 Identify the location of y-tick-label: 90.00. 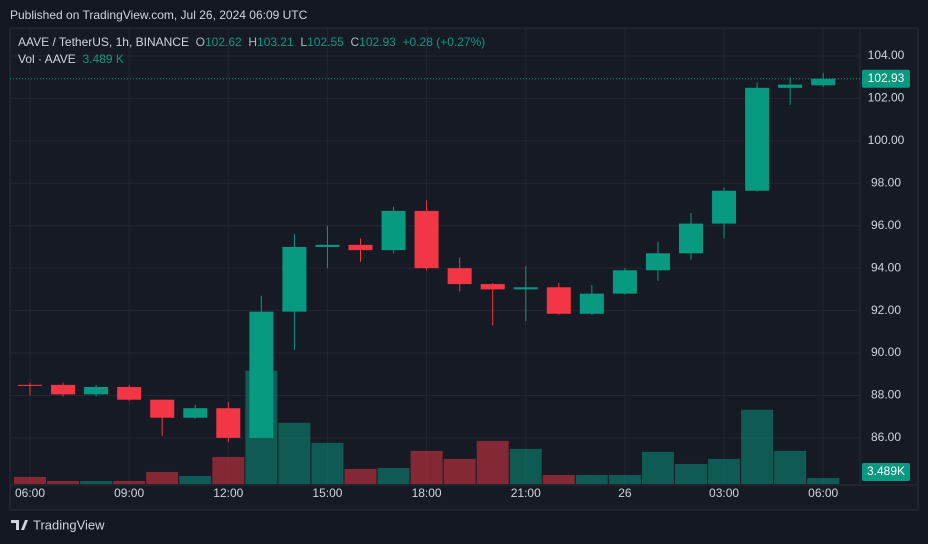
(886, 352).